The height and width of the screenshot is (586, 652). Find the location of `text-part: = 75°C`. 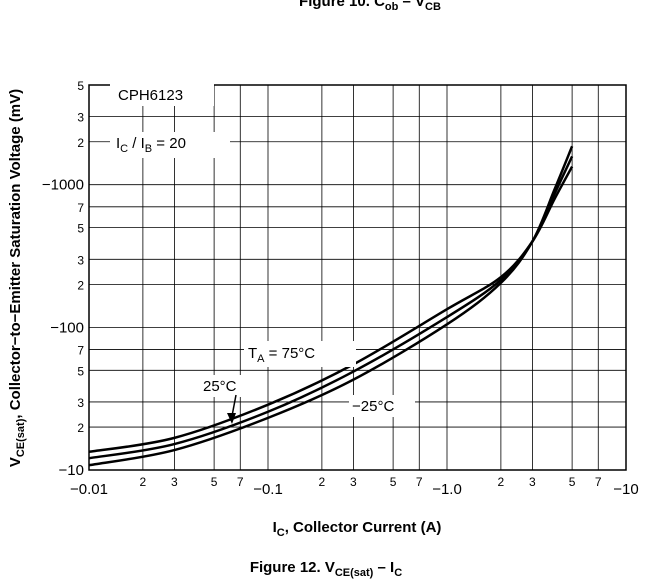

text-part: = 75°C is located at coordinates (290, 353).